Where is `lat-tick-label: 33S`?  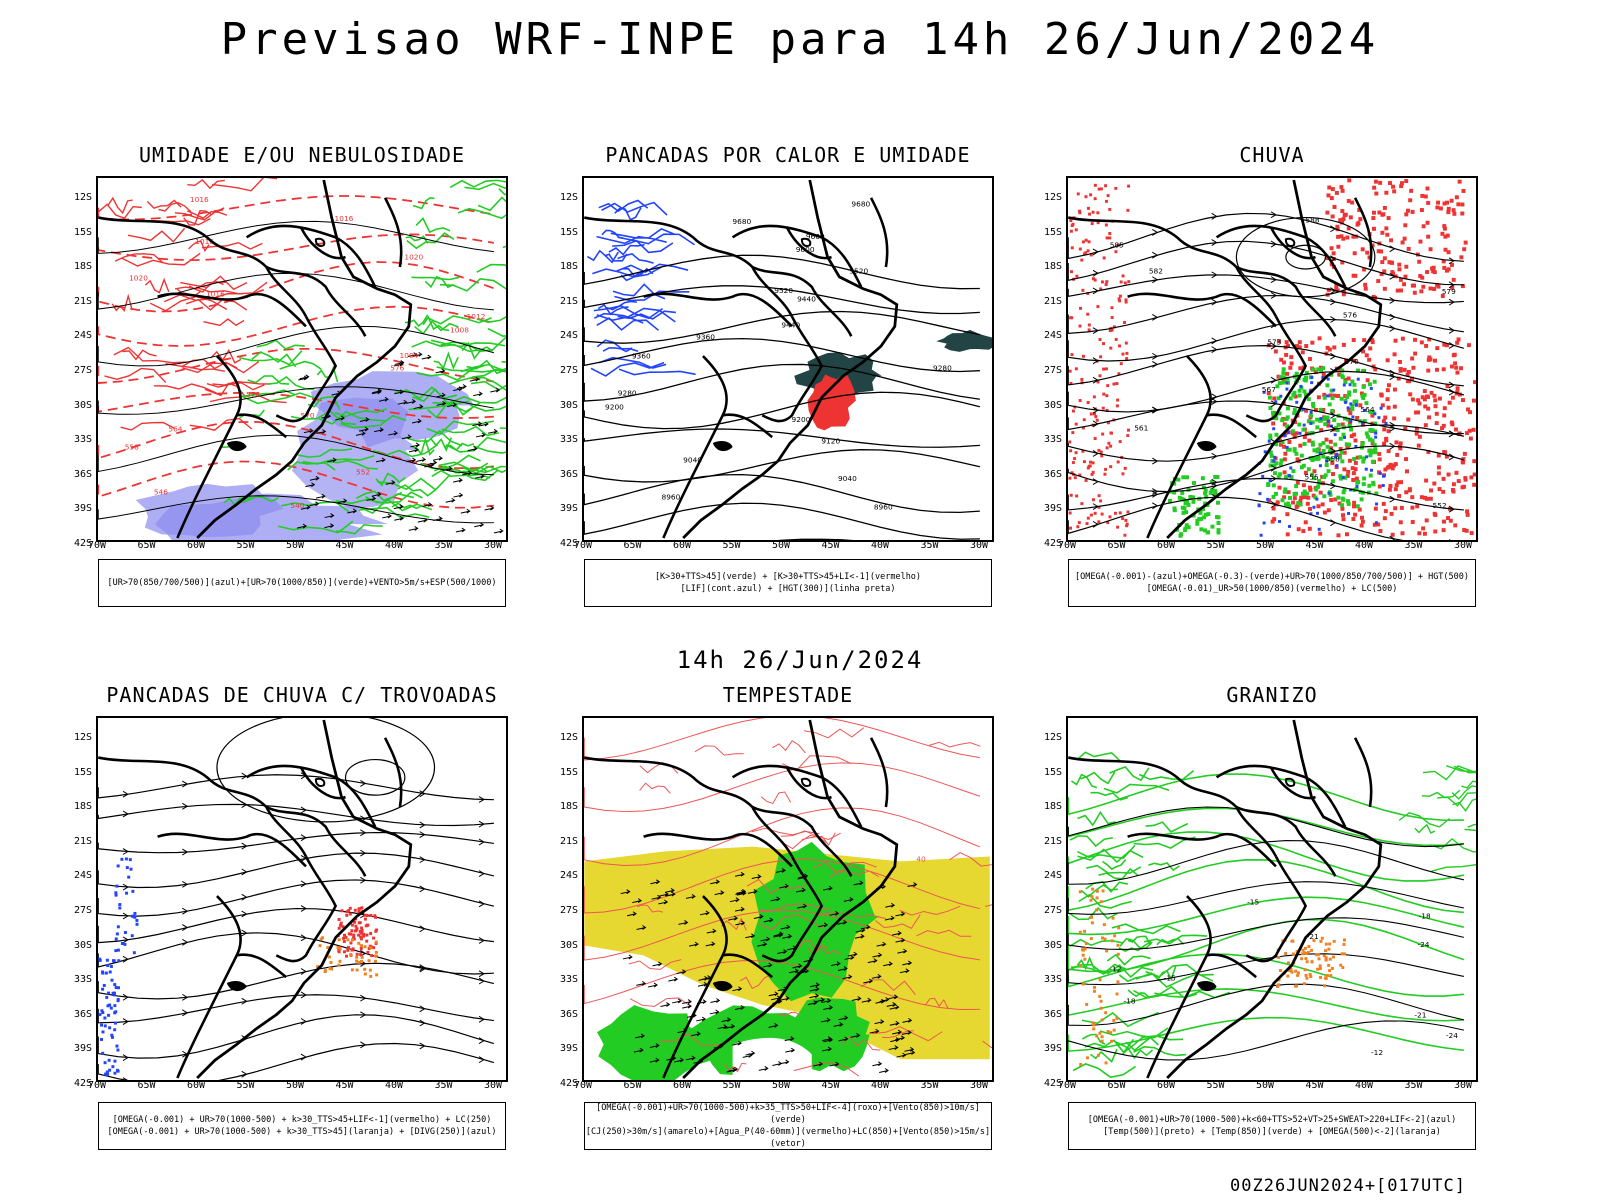
lat-tick-label: 33S is located at coordinates (82, 980).